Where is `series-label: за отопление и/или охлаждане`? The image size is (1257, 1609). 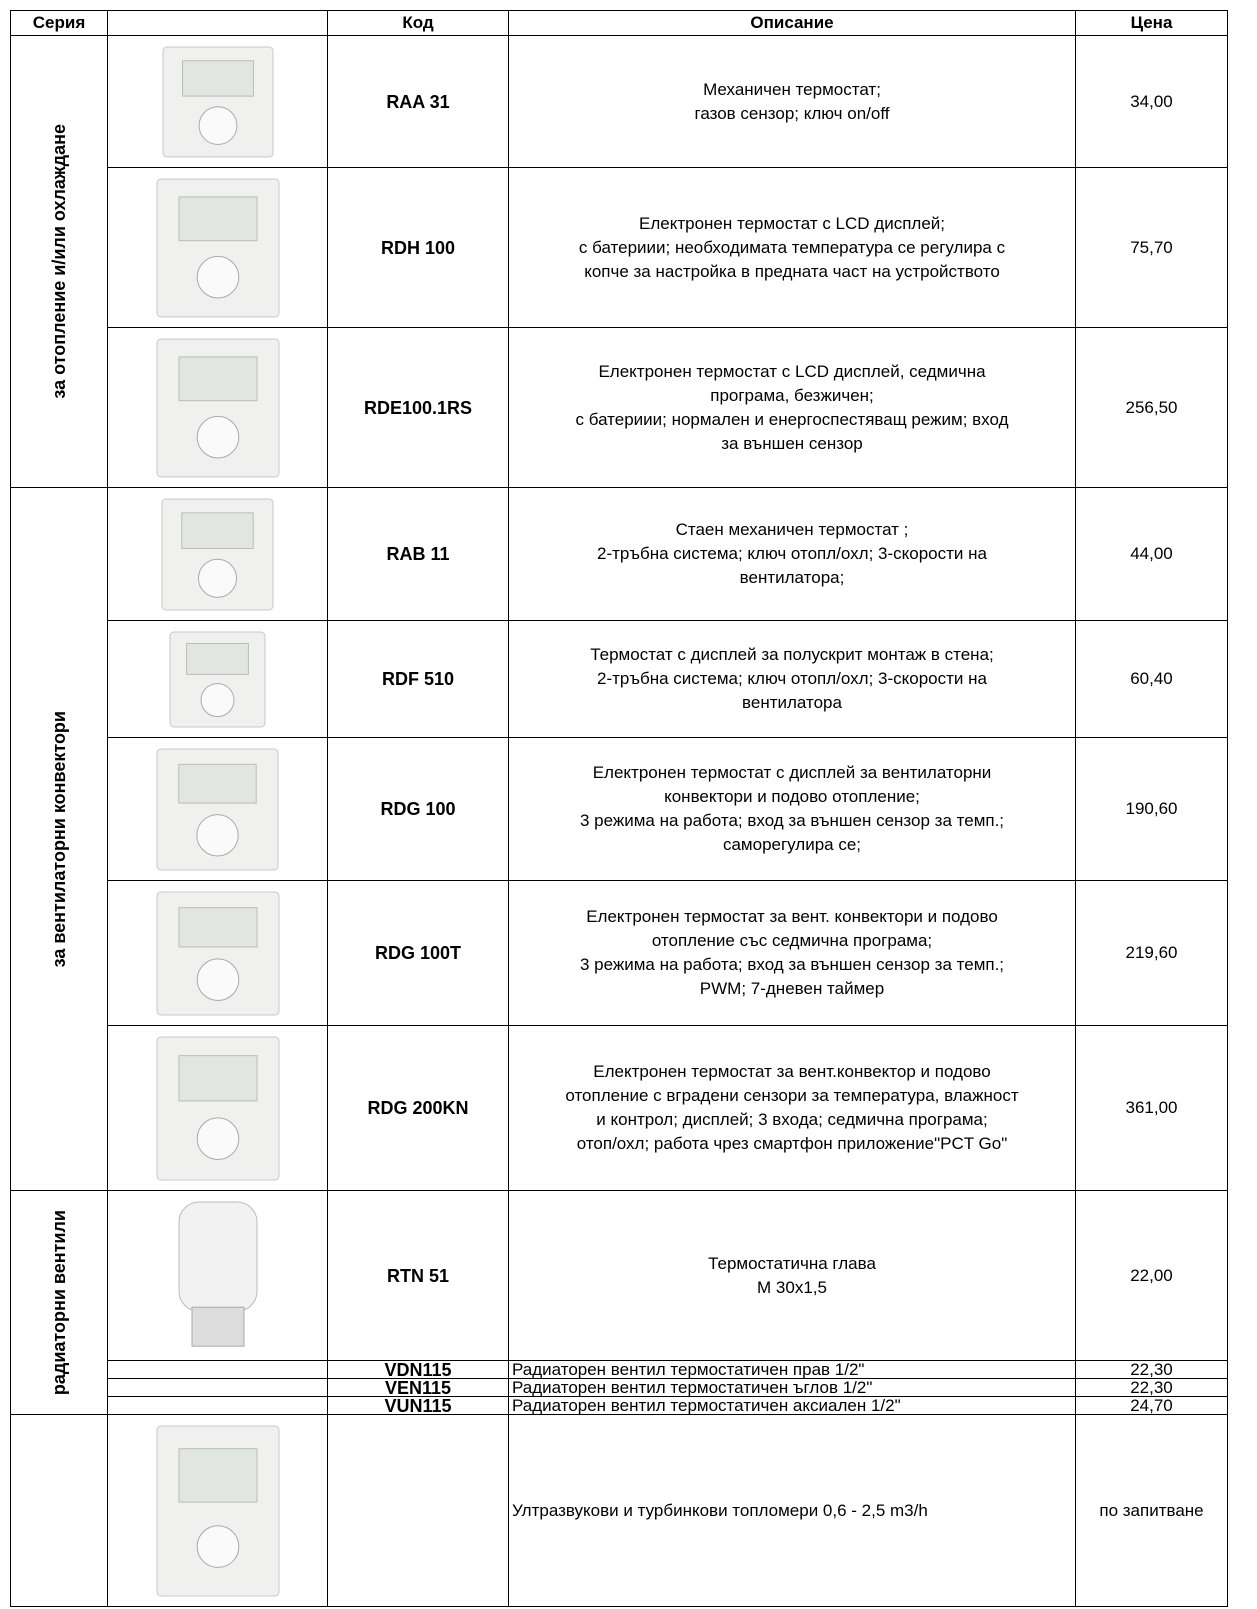 series-label: за отопление и/или охлаждане is located at coordinates (59, 261).